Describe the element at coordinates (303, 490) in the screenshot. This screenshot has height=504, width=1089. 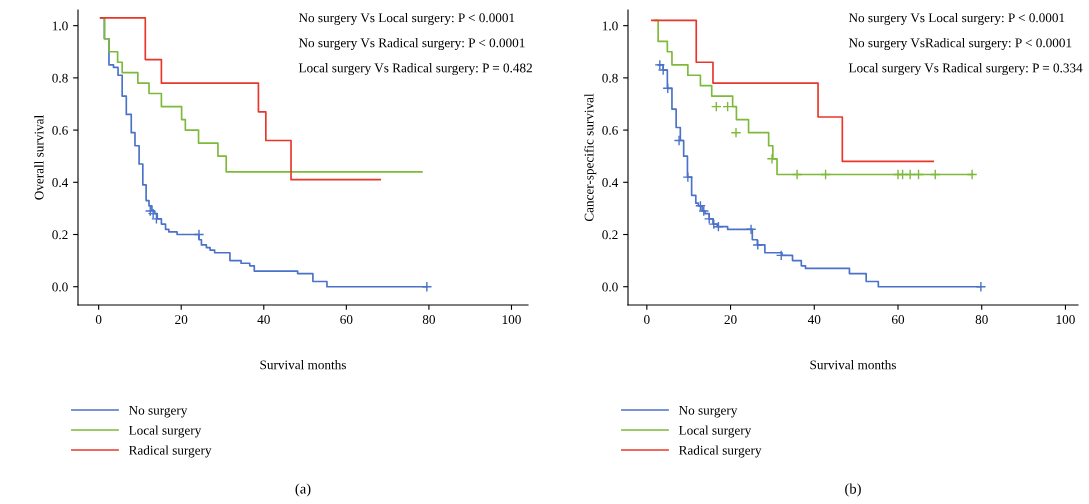
I see `text: (a)` at that location.